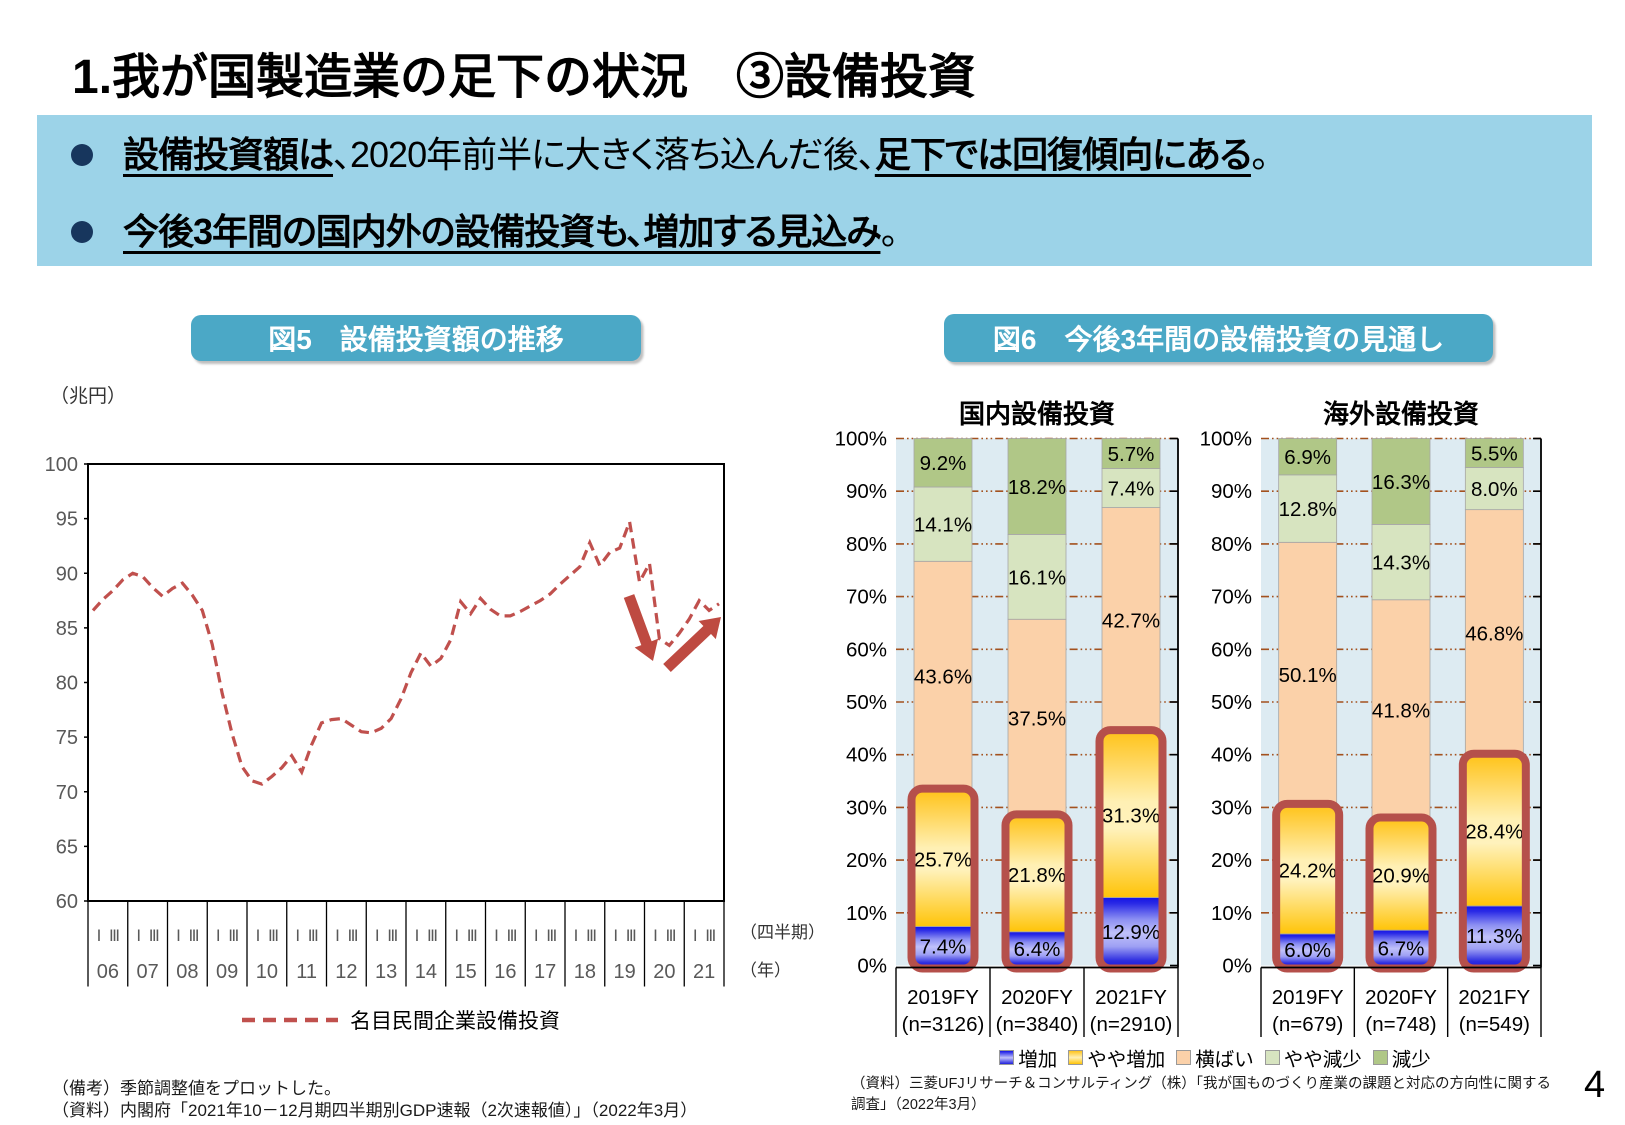 This screenshot has width=1625, height=1125. Describe the element at coordinates (1400, 1024) in the screenshot. I see `bar-chart-sample-size-label: (n=748)` at that location.